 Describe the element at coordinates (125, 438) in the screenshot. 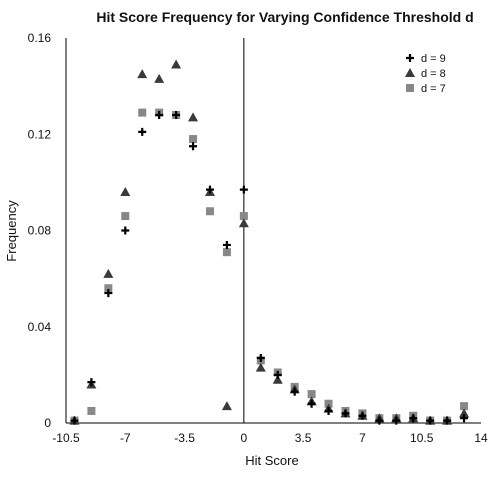

I see `x-tick-label: -7` at that location.